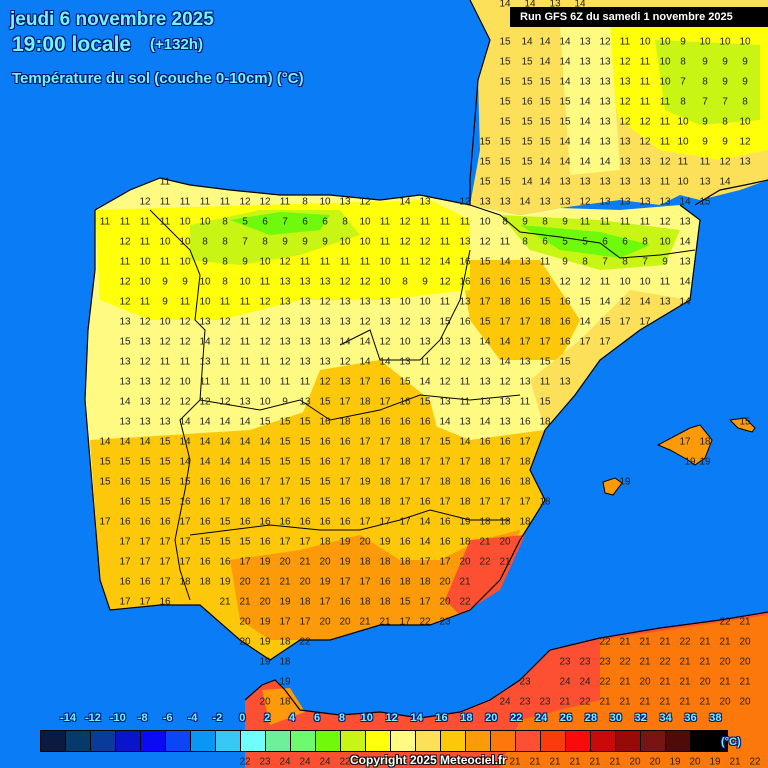 The height and width of the screenshot is (768, 768). Describe the element at coordinates (465, 582) in the screenshot. I see `grid-value: 21` at that location.